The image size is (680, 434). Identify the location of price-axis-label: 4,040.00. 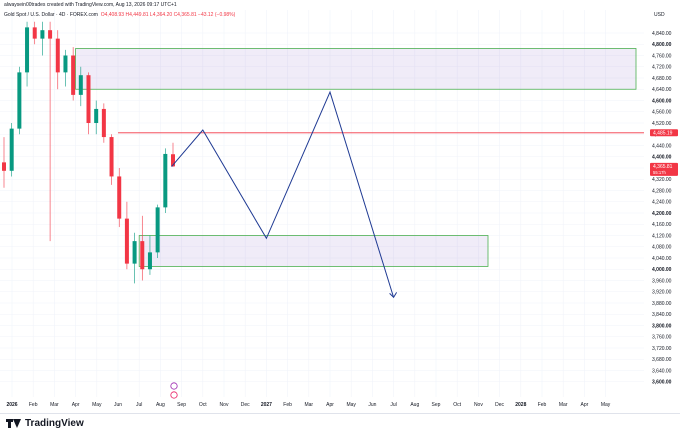
(662, 259).